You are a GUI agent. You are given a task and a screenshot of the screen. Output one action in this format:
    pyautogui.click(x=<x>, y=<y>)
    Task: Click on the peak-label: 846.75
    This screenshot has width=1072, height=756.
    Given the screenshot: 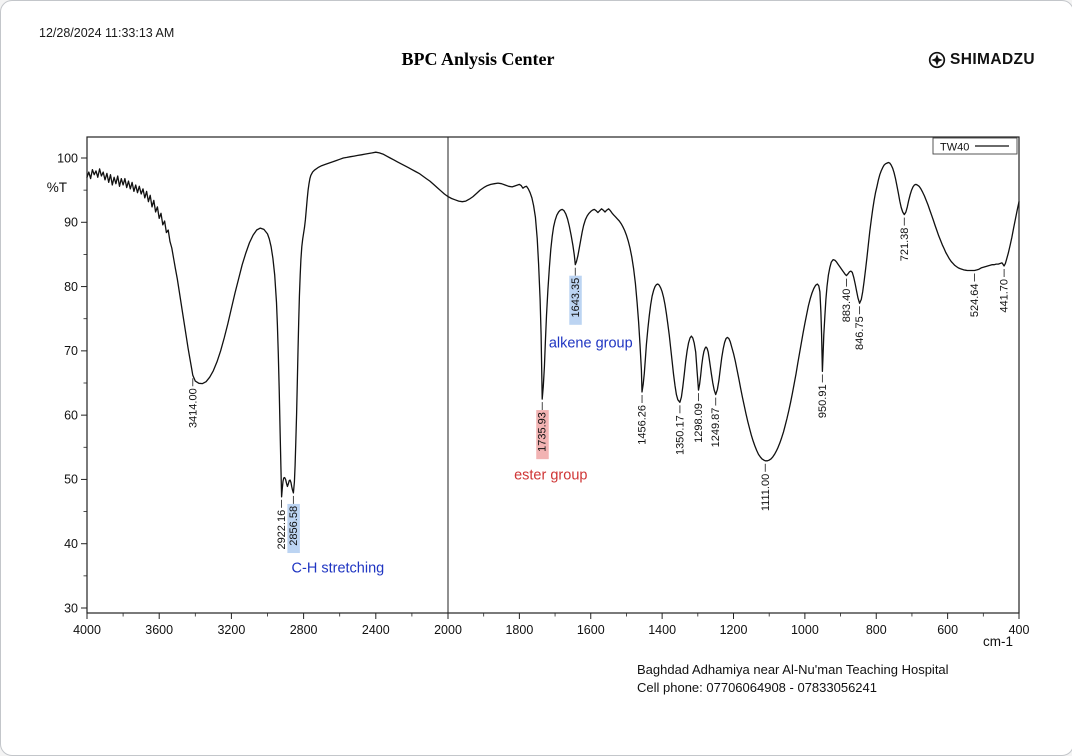 What is the action you would take?
    pyautogui.click(x=860, y=333)
    